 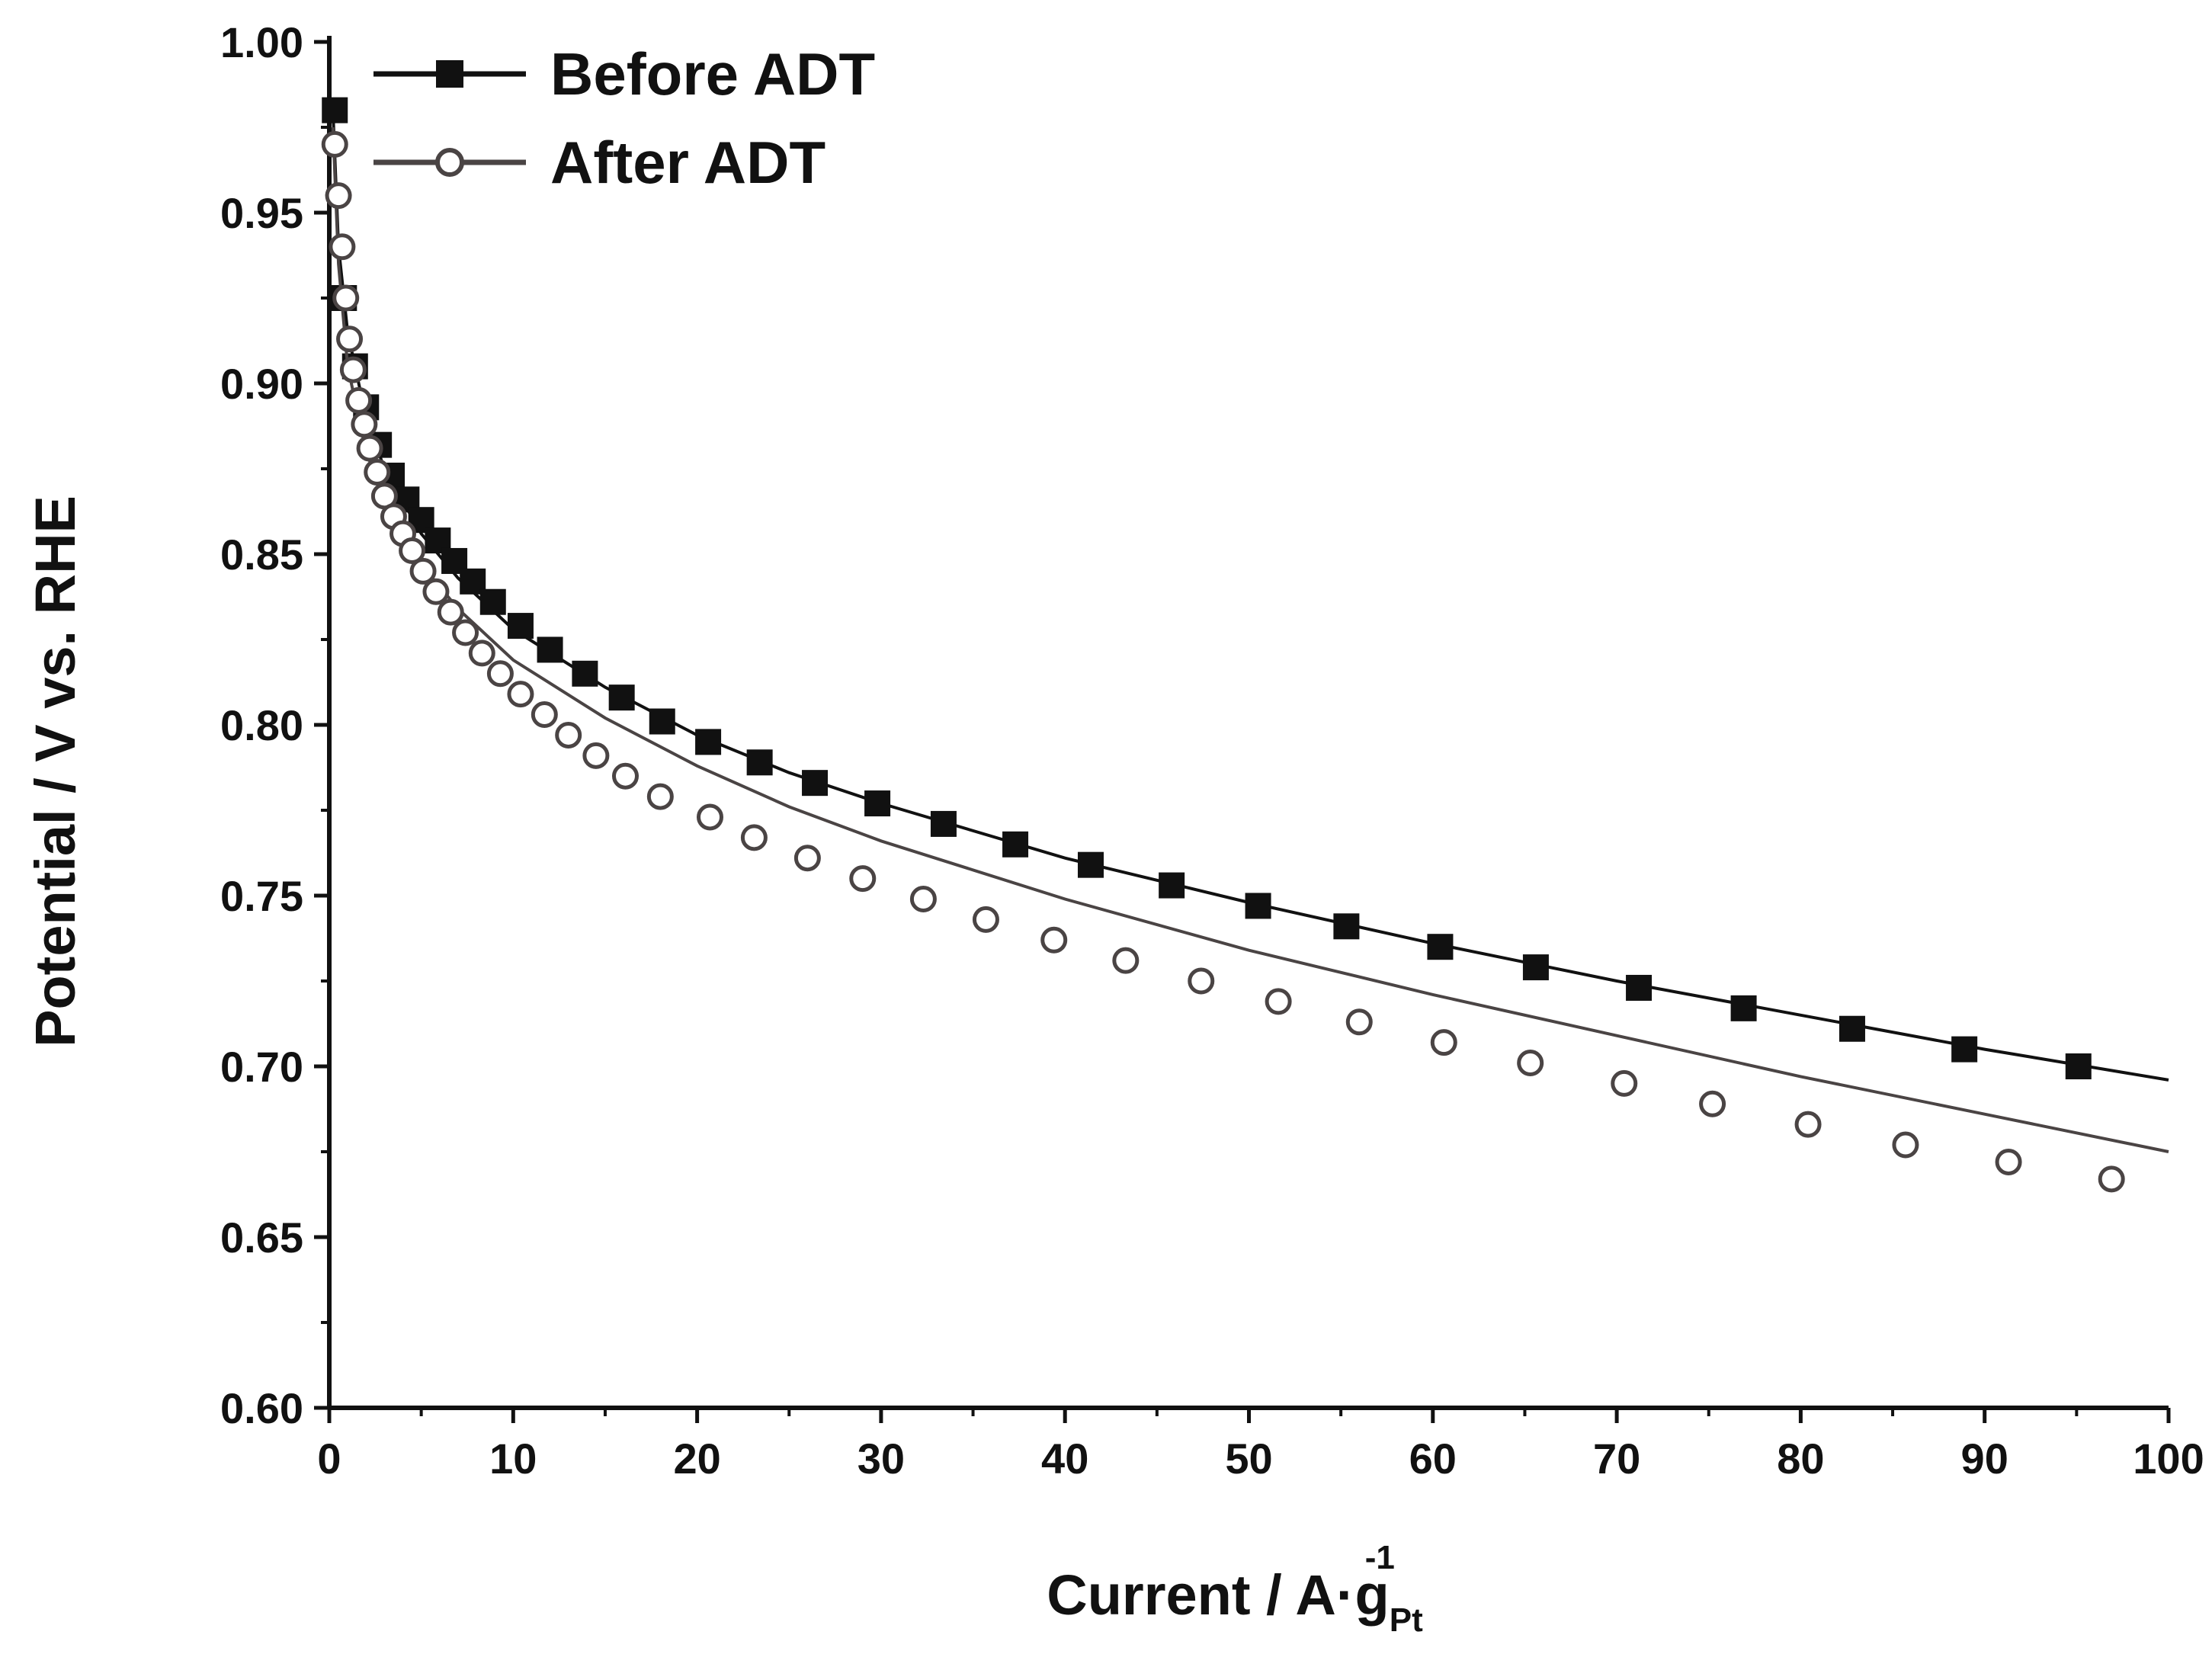 What do you see at coordinates (1064, 1459) in the screenshot?
I see `x-tick-label: 40` at bounding box center [1064, 1459].